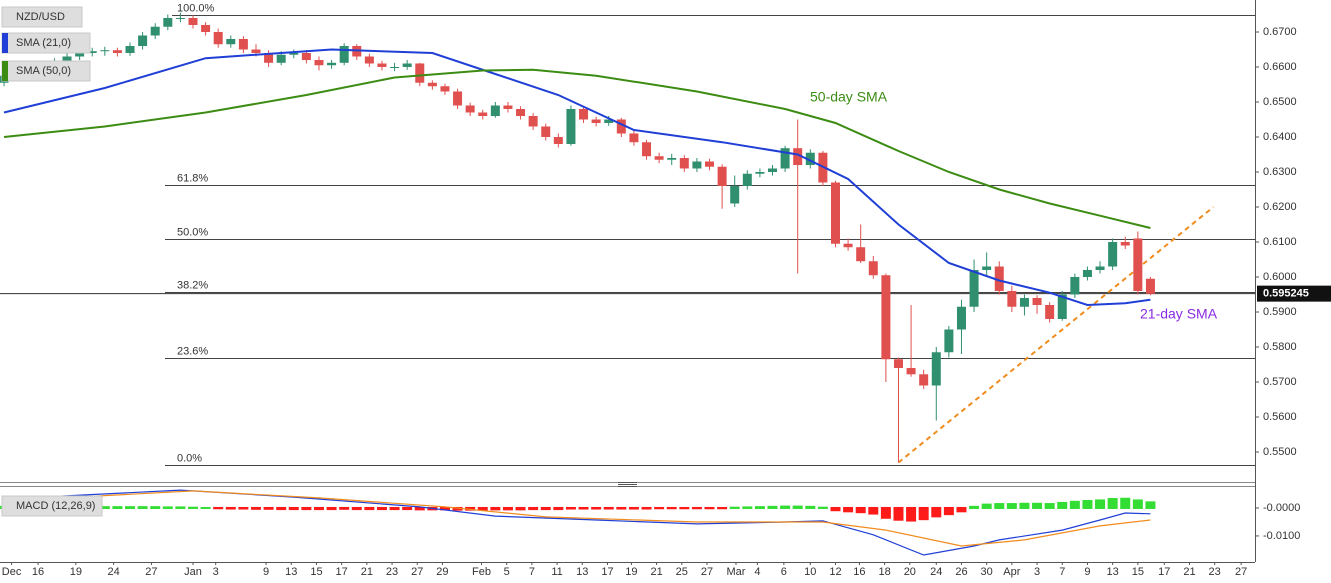 This screenshot has height=583, width=1331. What do you see at coordinates (1280, 67) in the screenshot?
I see `y-tick-label: 0.6600` at bounding box center [1280, 67].